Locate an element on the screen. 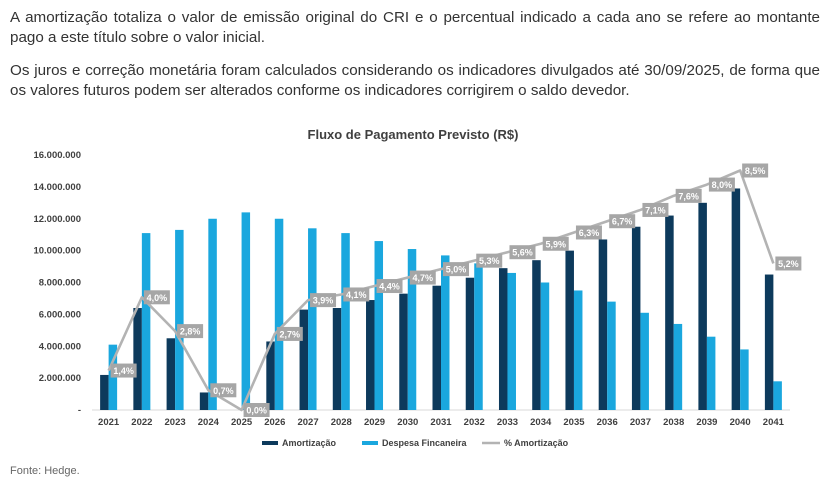 The image size is (836, 496). legend-label: % Amortização is located at coordinates (536, 443).